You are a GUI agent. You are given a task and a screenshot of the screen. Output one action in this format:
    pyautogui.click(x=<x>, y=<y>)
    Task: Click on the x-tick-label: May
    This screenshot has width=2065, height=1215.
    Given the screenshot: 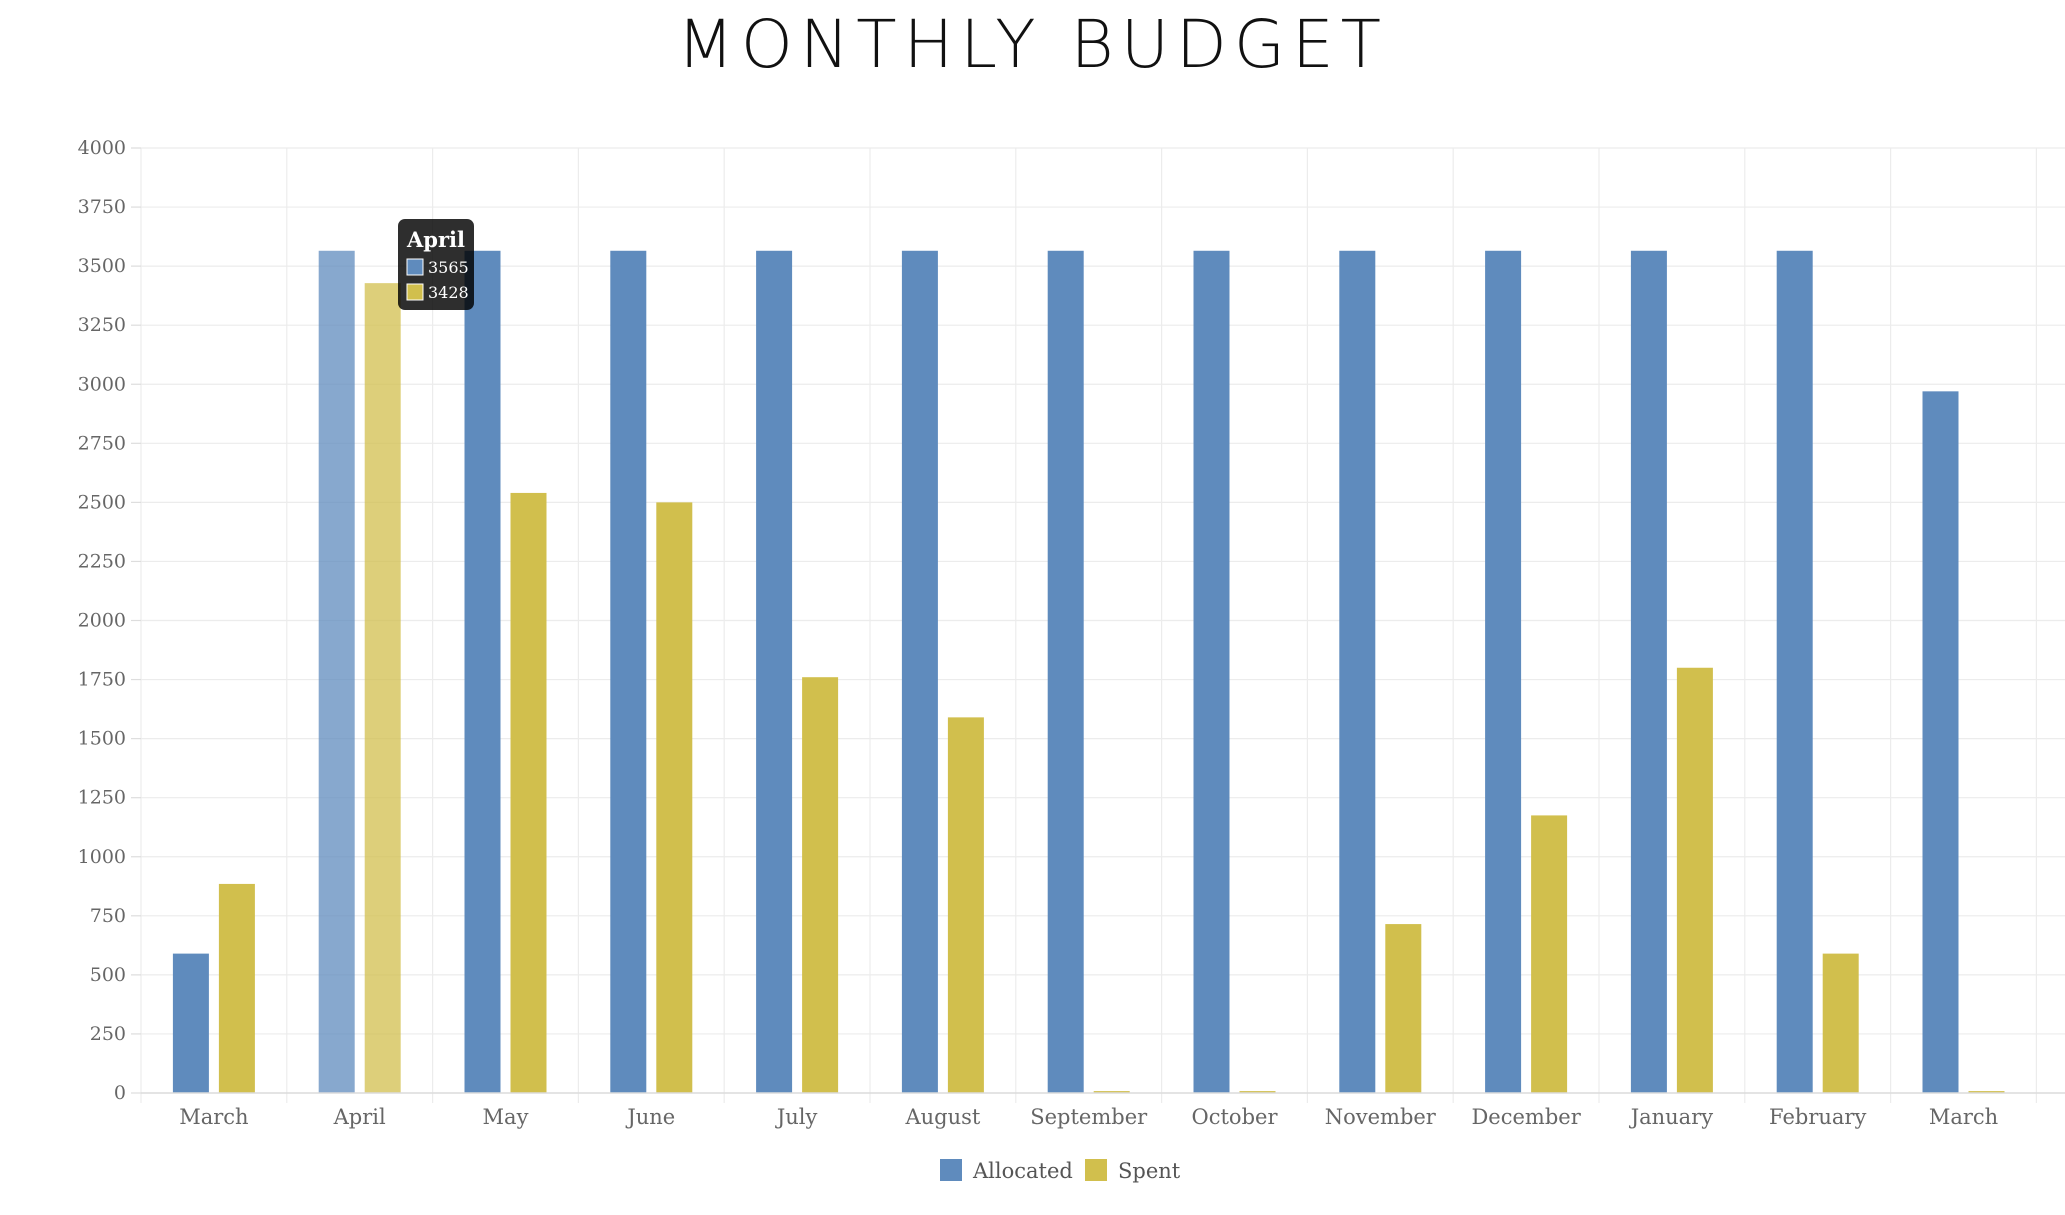 What is the action you would take?
    pyautogui.click(x=506, y=1117)
    